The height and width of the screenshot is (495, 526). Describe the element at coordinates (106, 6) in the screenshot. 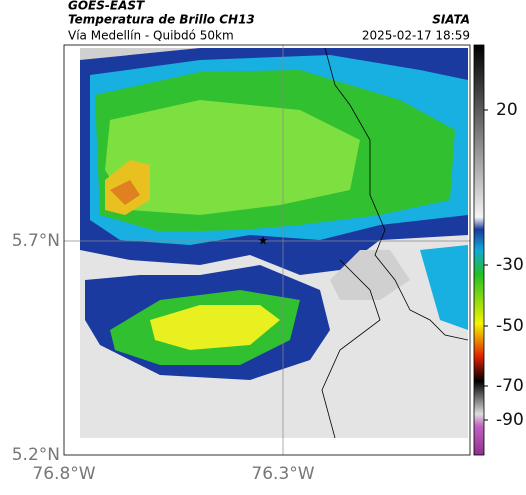

I see `title: GOES-EAST` at that location.